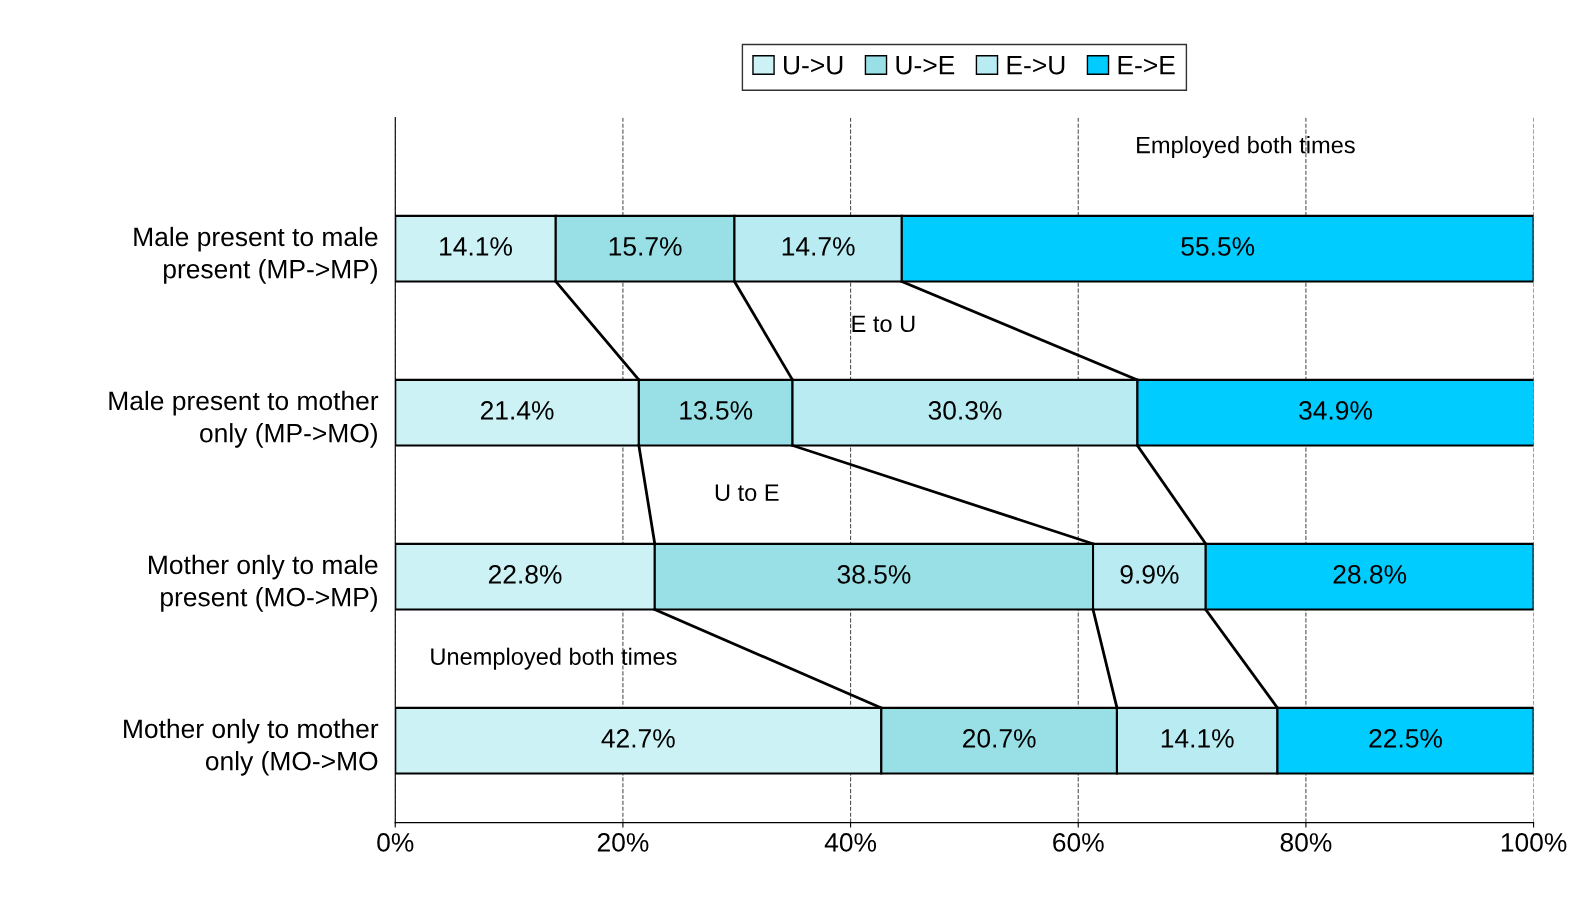 The height and width of the screenshot is (904, 1581). What do you see at coordinates (999, 738) in the screenshot?
I see `data-label: 20.7%` at bounding box center [999, 738].